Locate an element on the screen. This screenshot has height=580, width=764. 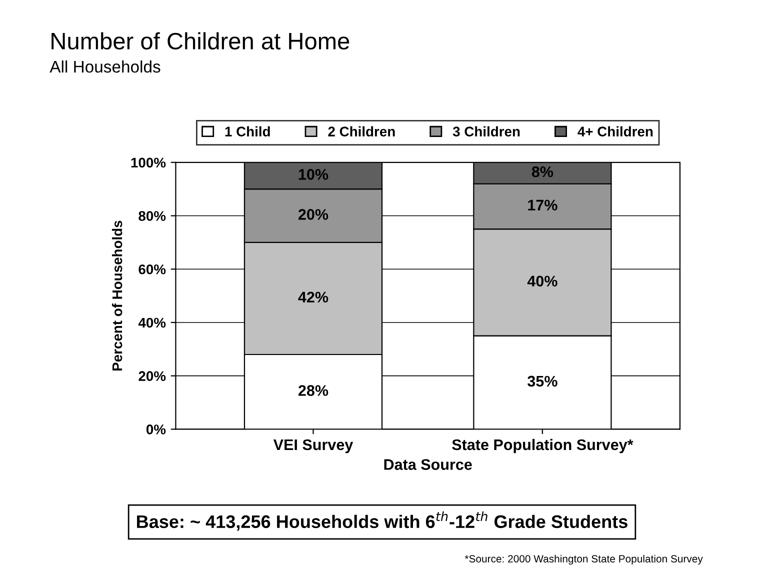
data-label: 35% is located at coordinates (543, 381).